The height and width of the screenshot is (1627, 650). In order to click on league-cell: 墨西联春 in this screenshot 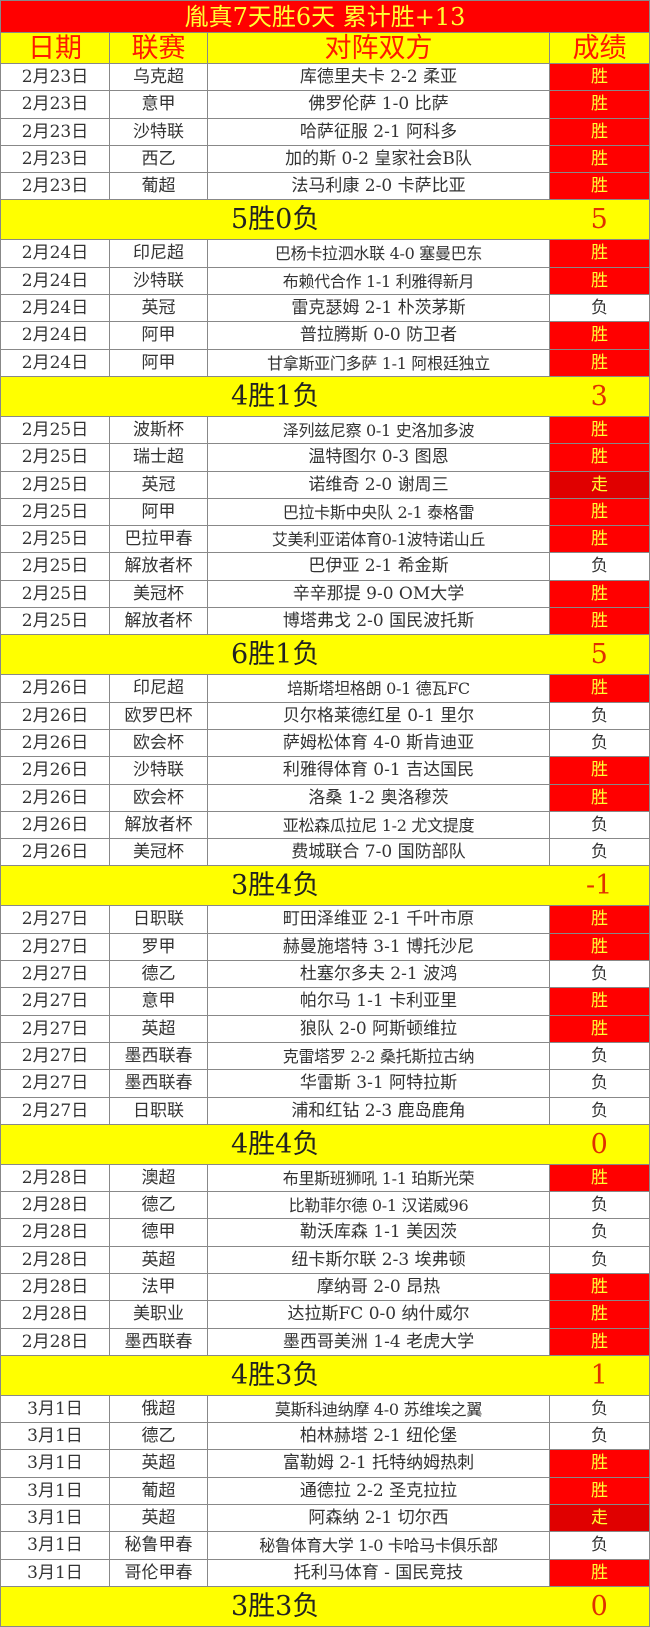, I will do `click(159, 1341)`.